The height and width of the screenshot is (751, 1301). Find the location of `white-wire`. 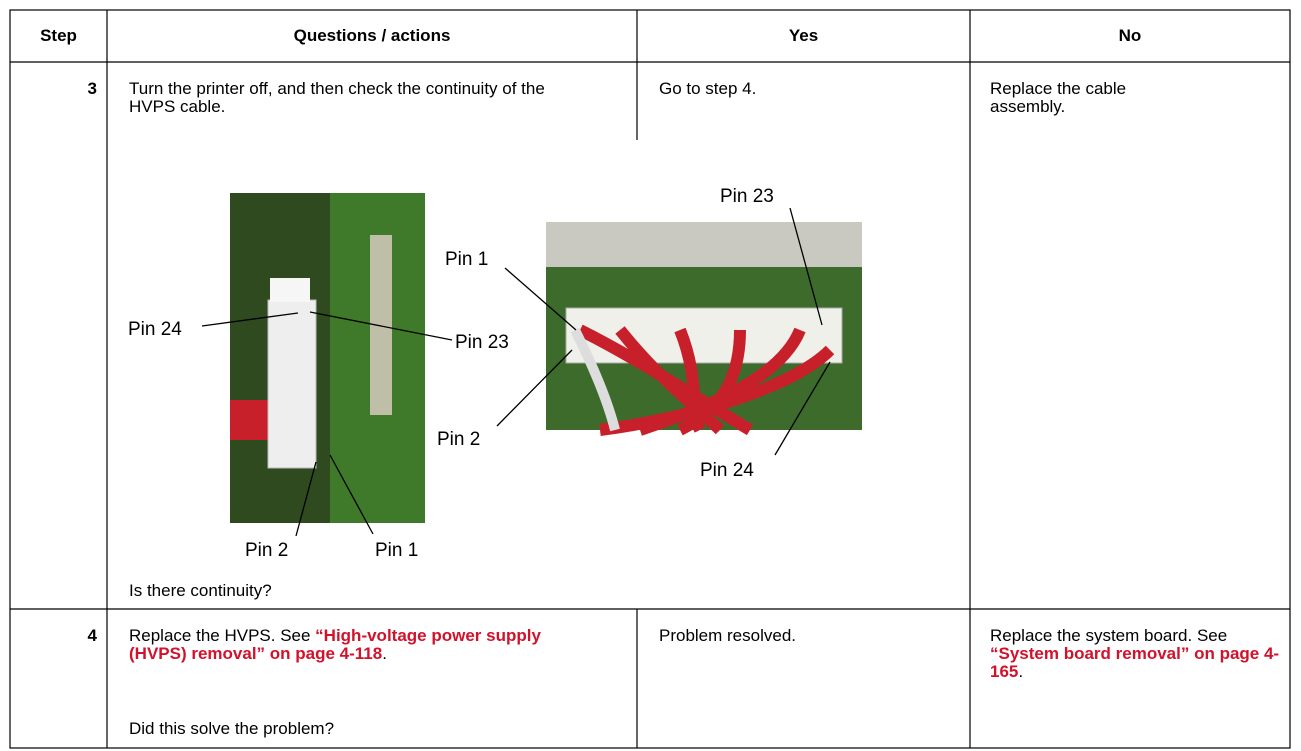

white-wire is located at coordinates (595, 379).